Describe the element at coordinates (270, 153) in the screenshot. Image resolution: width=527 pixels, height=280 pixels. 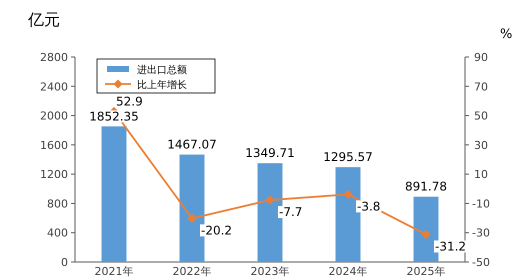
I see `data-label: 1349.71` at that location.